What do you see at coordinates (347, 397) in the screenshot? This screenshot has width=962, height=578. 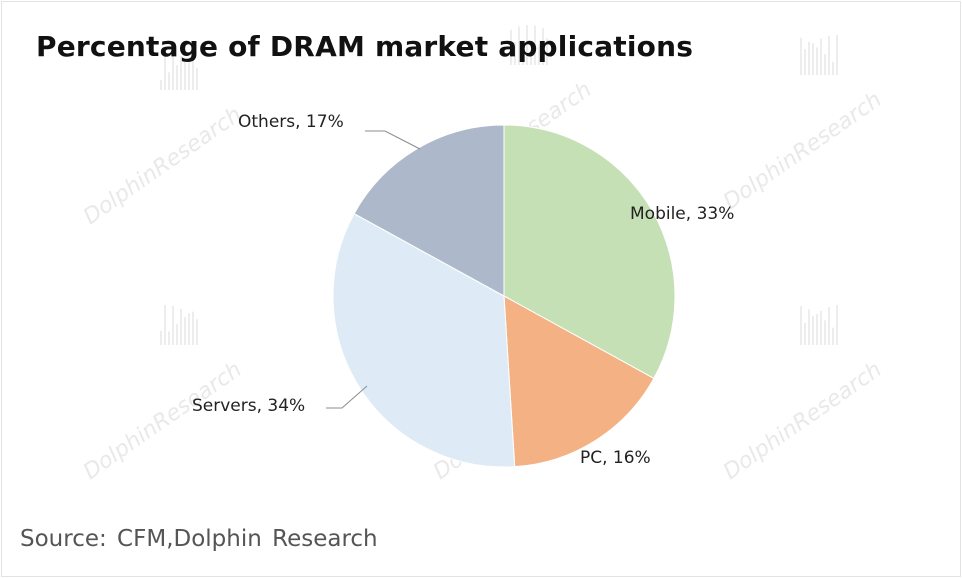 I see `leader-line-servers` at bounding box center [347, 397].